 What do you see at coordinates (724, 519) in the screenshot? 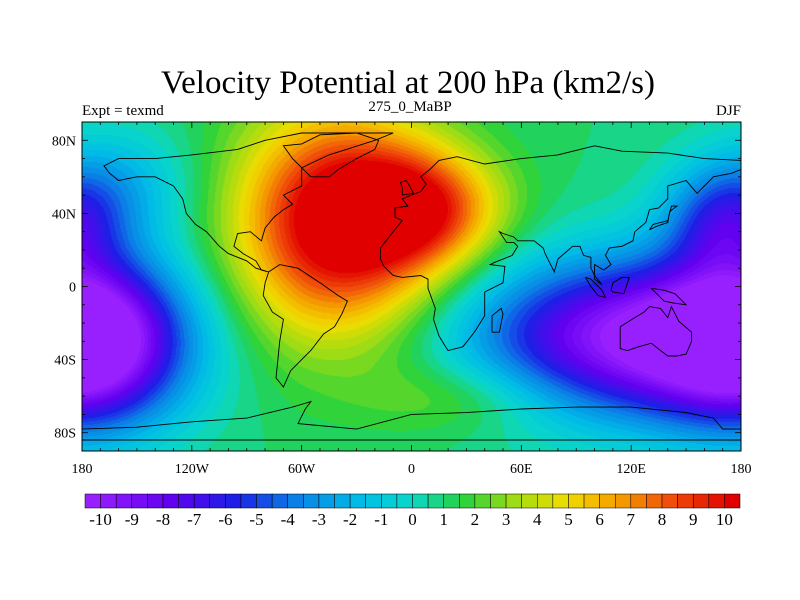
I see `colorbar-label: 10` at bounding box center [724, 519].